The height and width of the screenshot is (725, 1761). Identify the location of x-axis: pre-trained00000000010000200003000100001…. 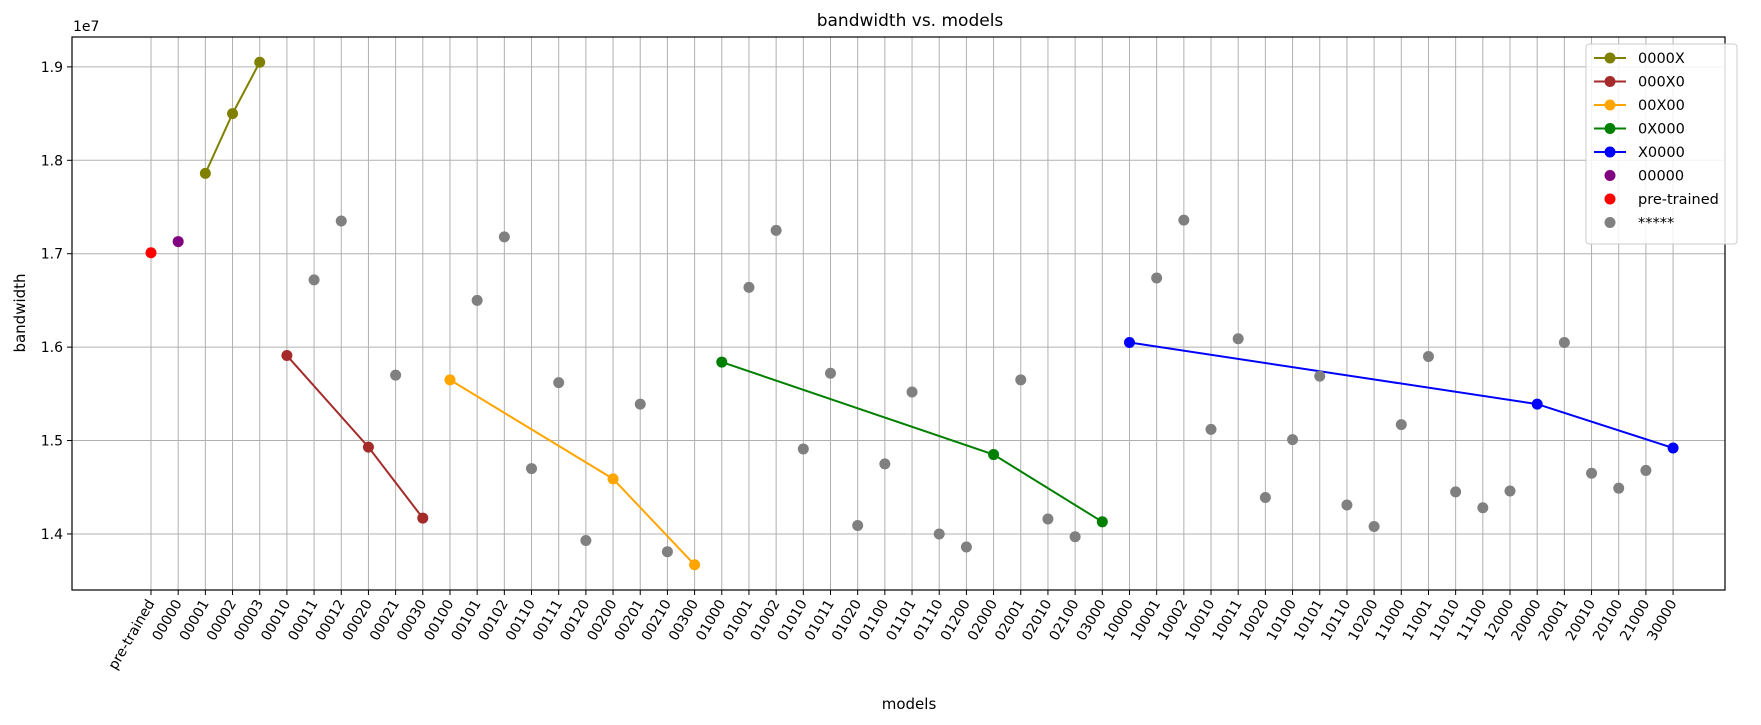
(893, 631).